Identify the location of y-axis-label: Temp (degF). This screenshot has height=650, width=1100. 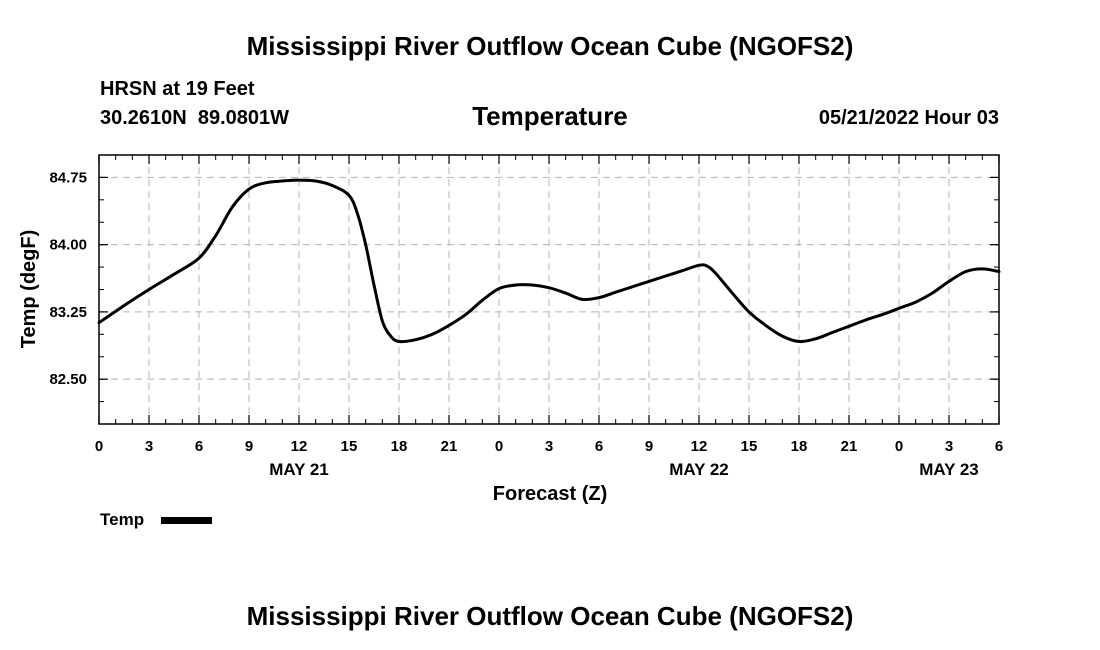
(29, 289).